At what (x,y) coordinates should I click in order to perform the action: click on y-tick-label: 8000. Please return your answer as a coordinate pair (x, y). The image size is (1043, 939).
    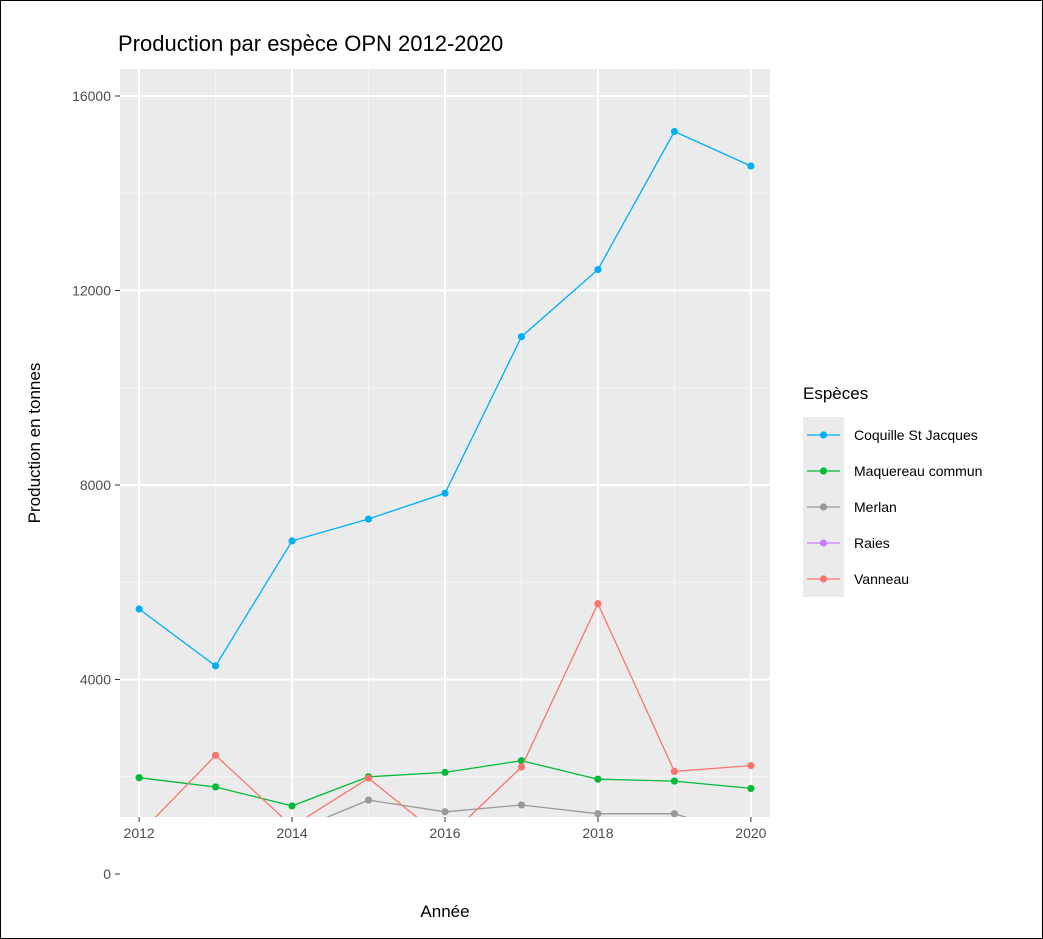
    Looking at the image, I should click on (95, 485).